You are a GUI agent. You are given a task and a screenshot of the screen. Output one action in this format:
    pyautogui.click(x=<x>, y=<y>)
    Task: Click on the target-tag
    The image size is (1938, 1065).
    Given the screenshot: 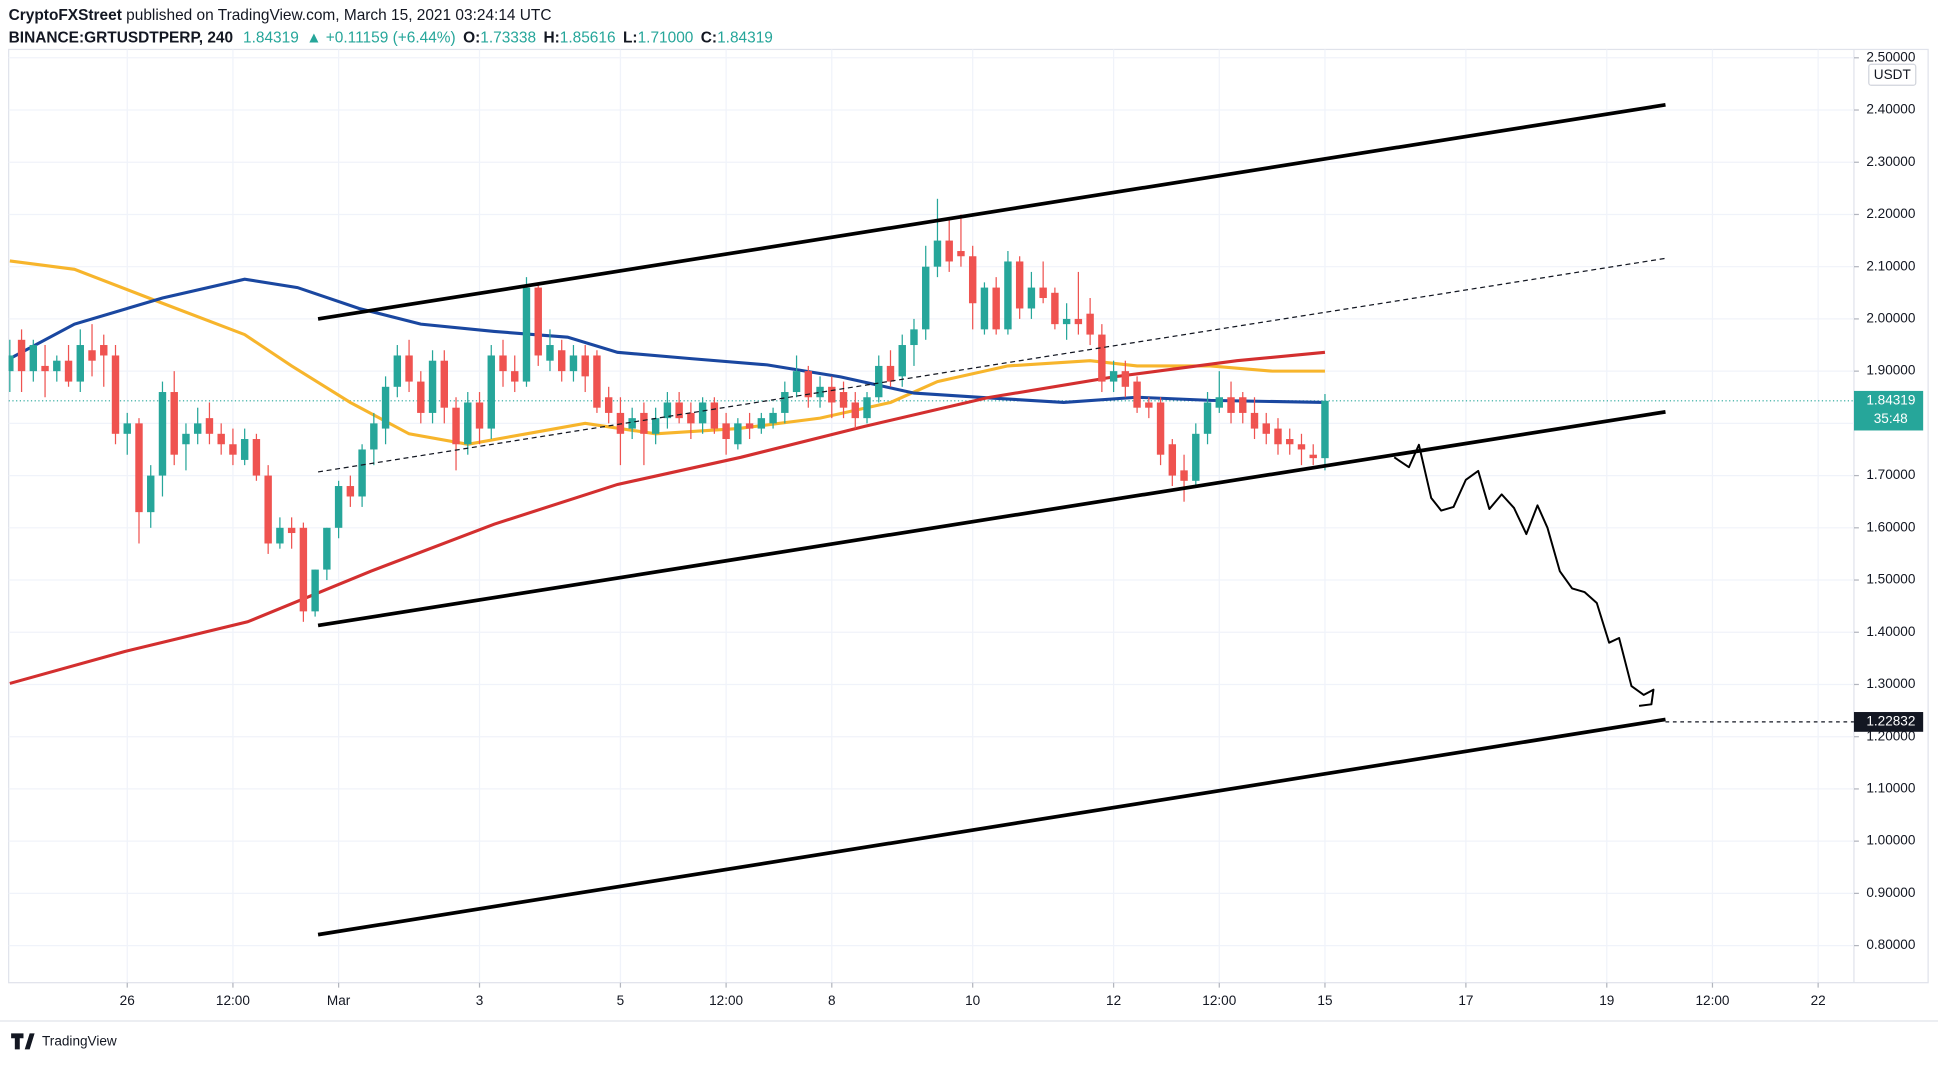 What is the action you would take?
    pyautogui.click(x=1888, y=722)
    